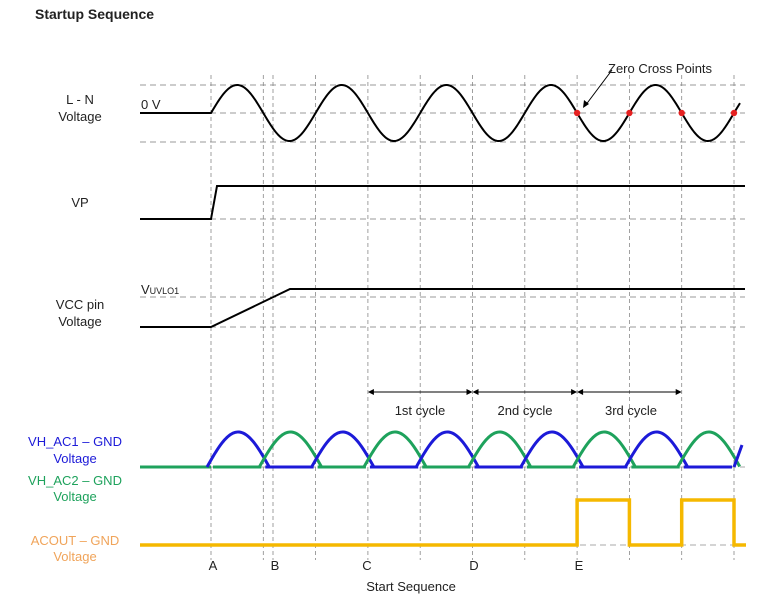  I want to click on event-c: C, so click(366, 565).